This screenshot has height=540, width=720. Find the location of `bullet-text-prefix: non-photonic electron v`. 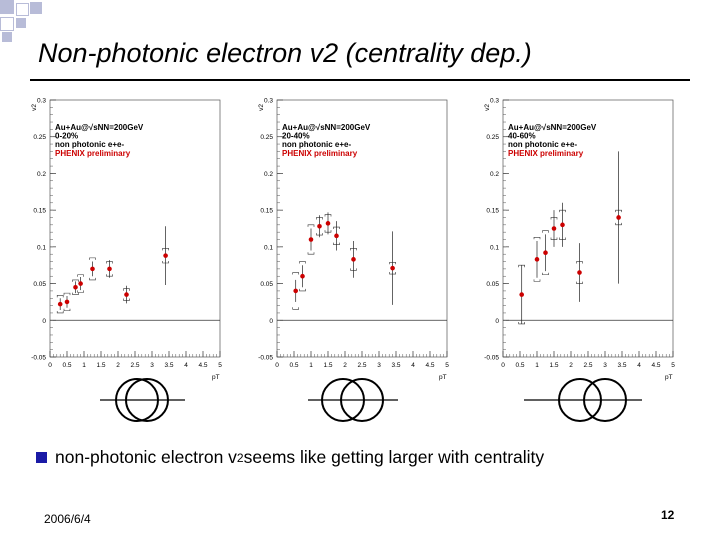

bullet-text-prefix: non-photonic electron v is located at coordinates (146, 457).